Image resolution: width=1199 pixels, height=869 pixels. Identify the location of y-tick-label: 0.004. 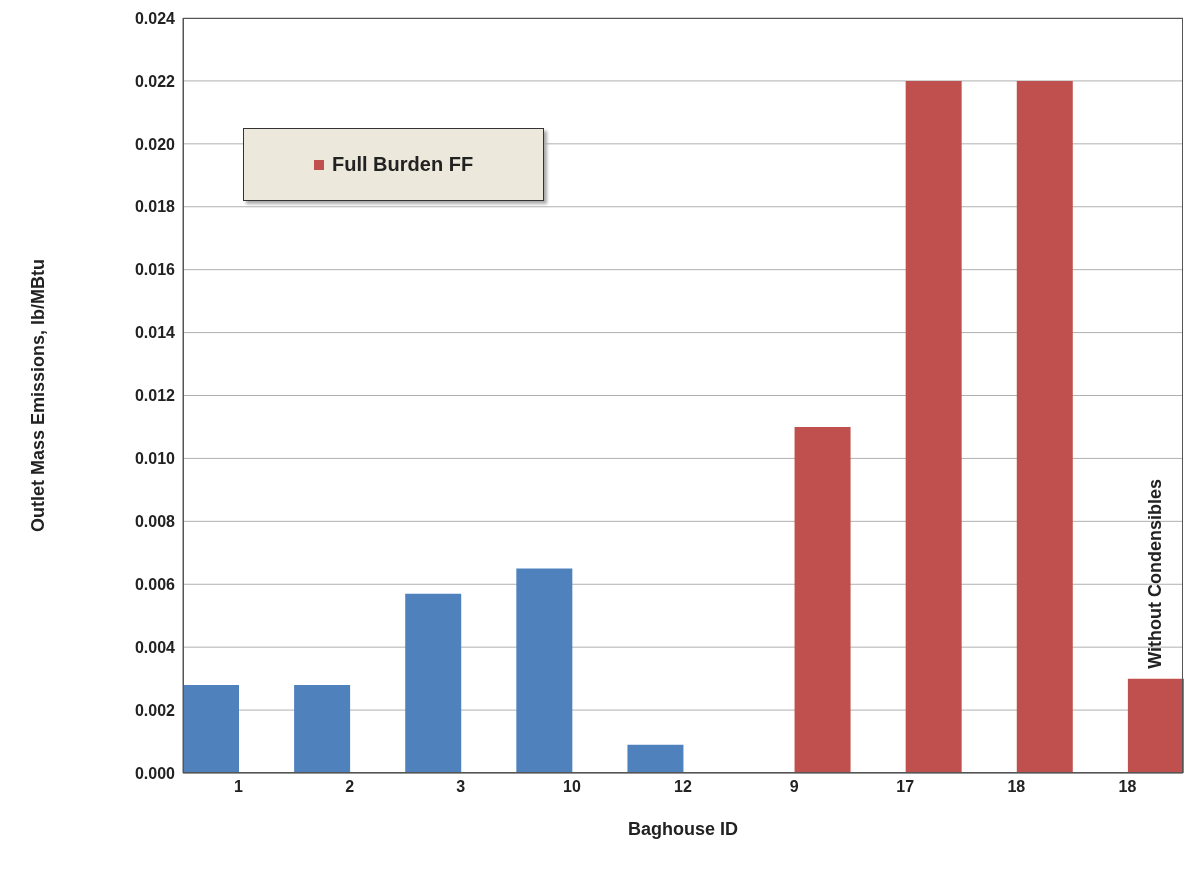
(155, 647).